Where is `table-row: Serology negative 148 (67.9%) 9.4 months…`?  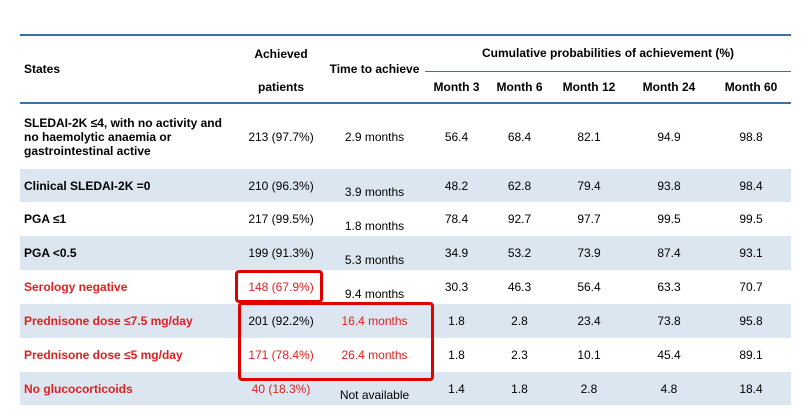
table-row: Serology negative 148 (67.9%) 9.4 months… is located at coordinates (406, 287).